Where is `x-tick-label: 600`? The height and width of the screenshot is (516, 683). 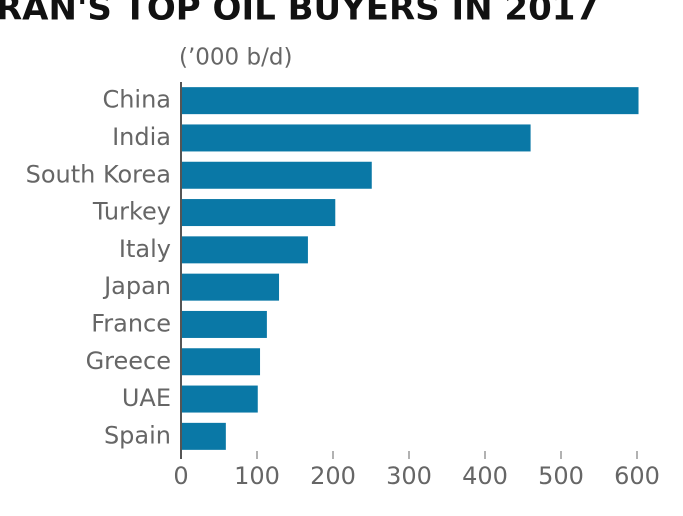 x-tick-label: 600 is located at coordinates (637, 476).